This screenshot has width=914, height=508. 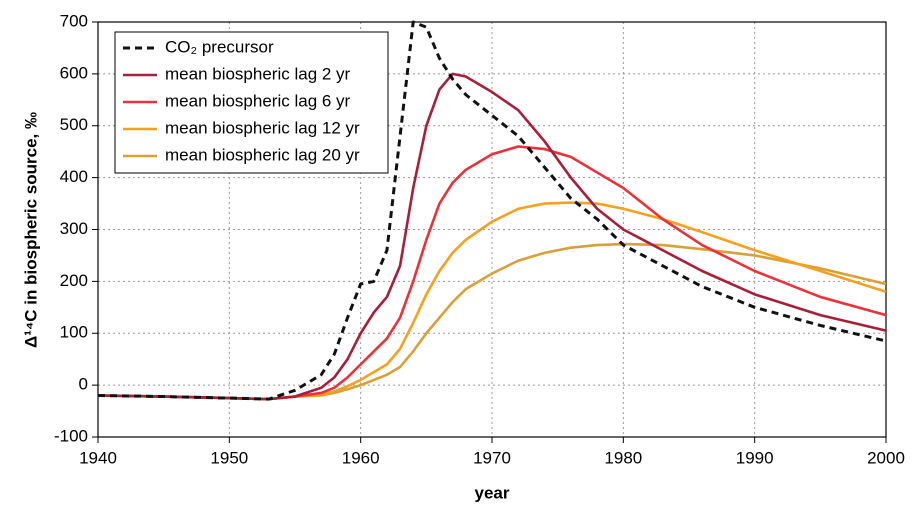 What do you see at coordinates (74, 280) in the screenshot?
I see `y-tick-label: 200` at bounding box center [74, 280].